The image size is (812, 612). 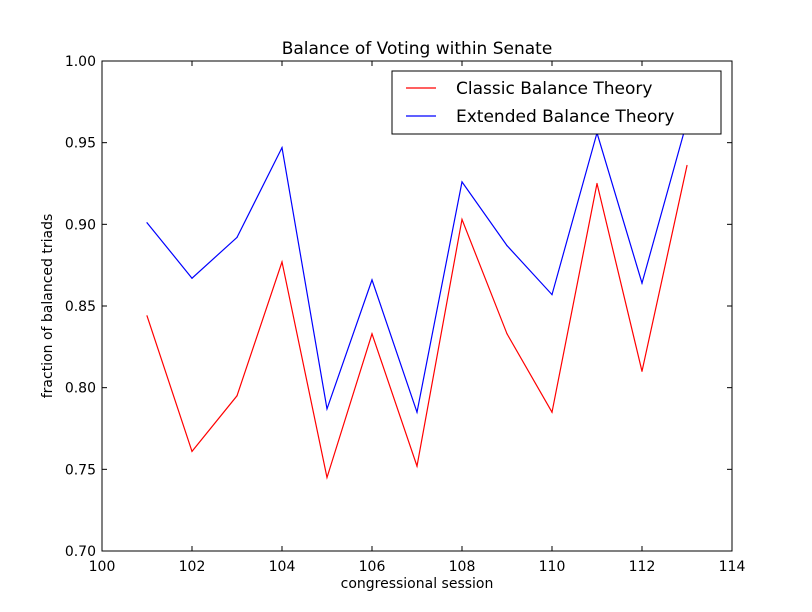 I want to click on x-tick-label: 104, so click(x=282, y=567).